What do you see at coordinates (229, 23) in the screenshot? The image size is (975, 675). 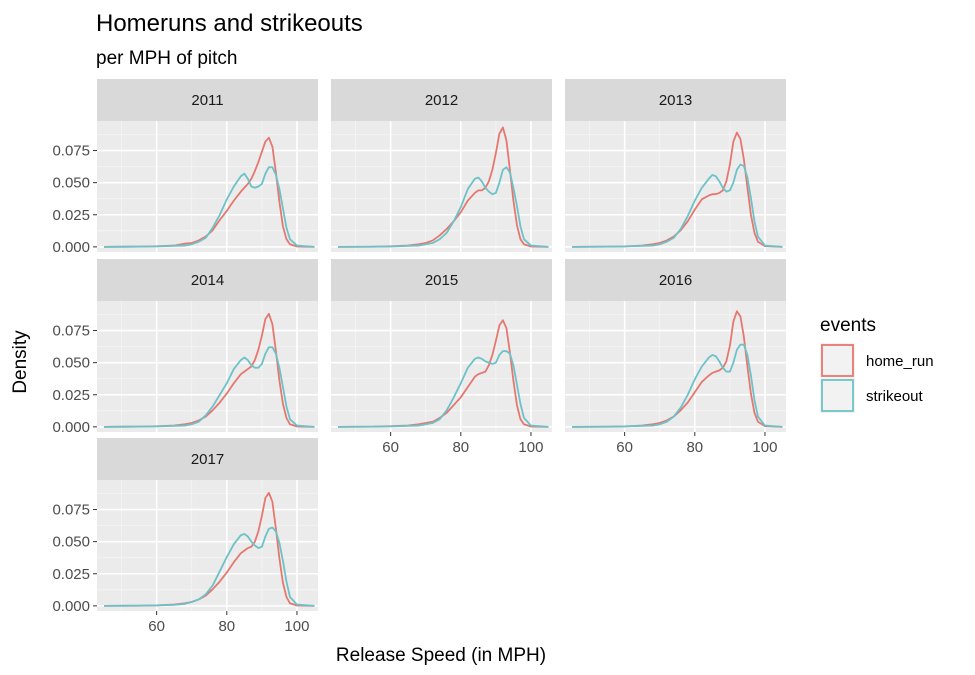 I see `chart-title: Homeruns and strikeouts` at bounding box center [229, 23].